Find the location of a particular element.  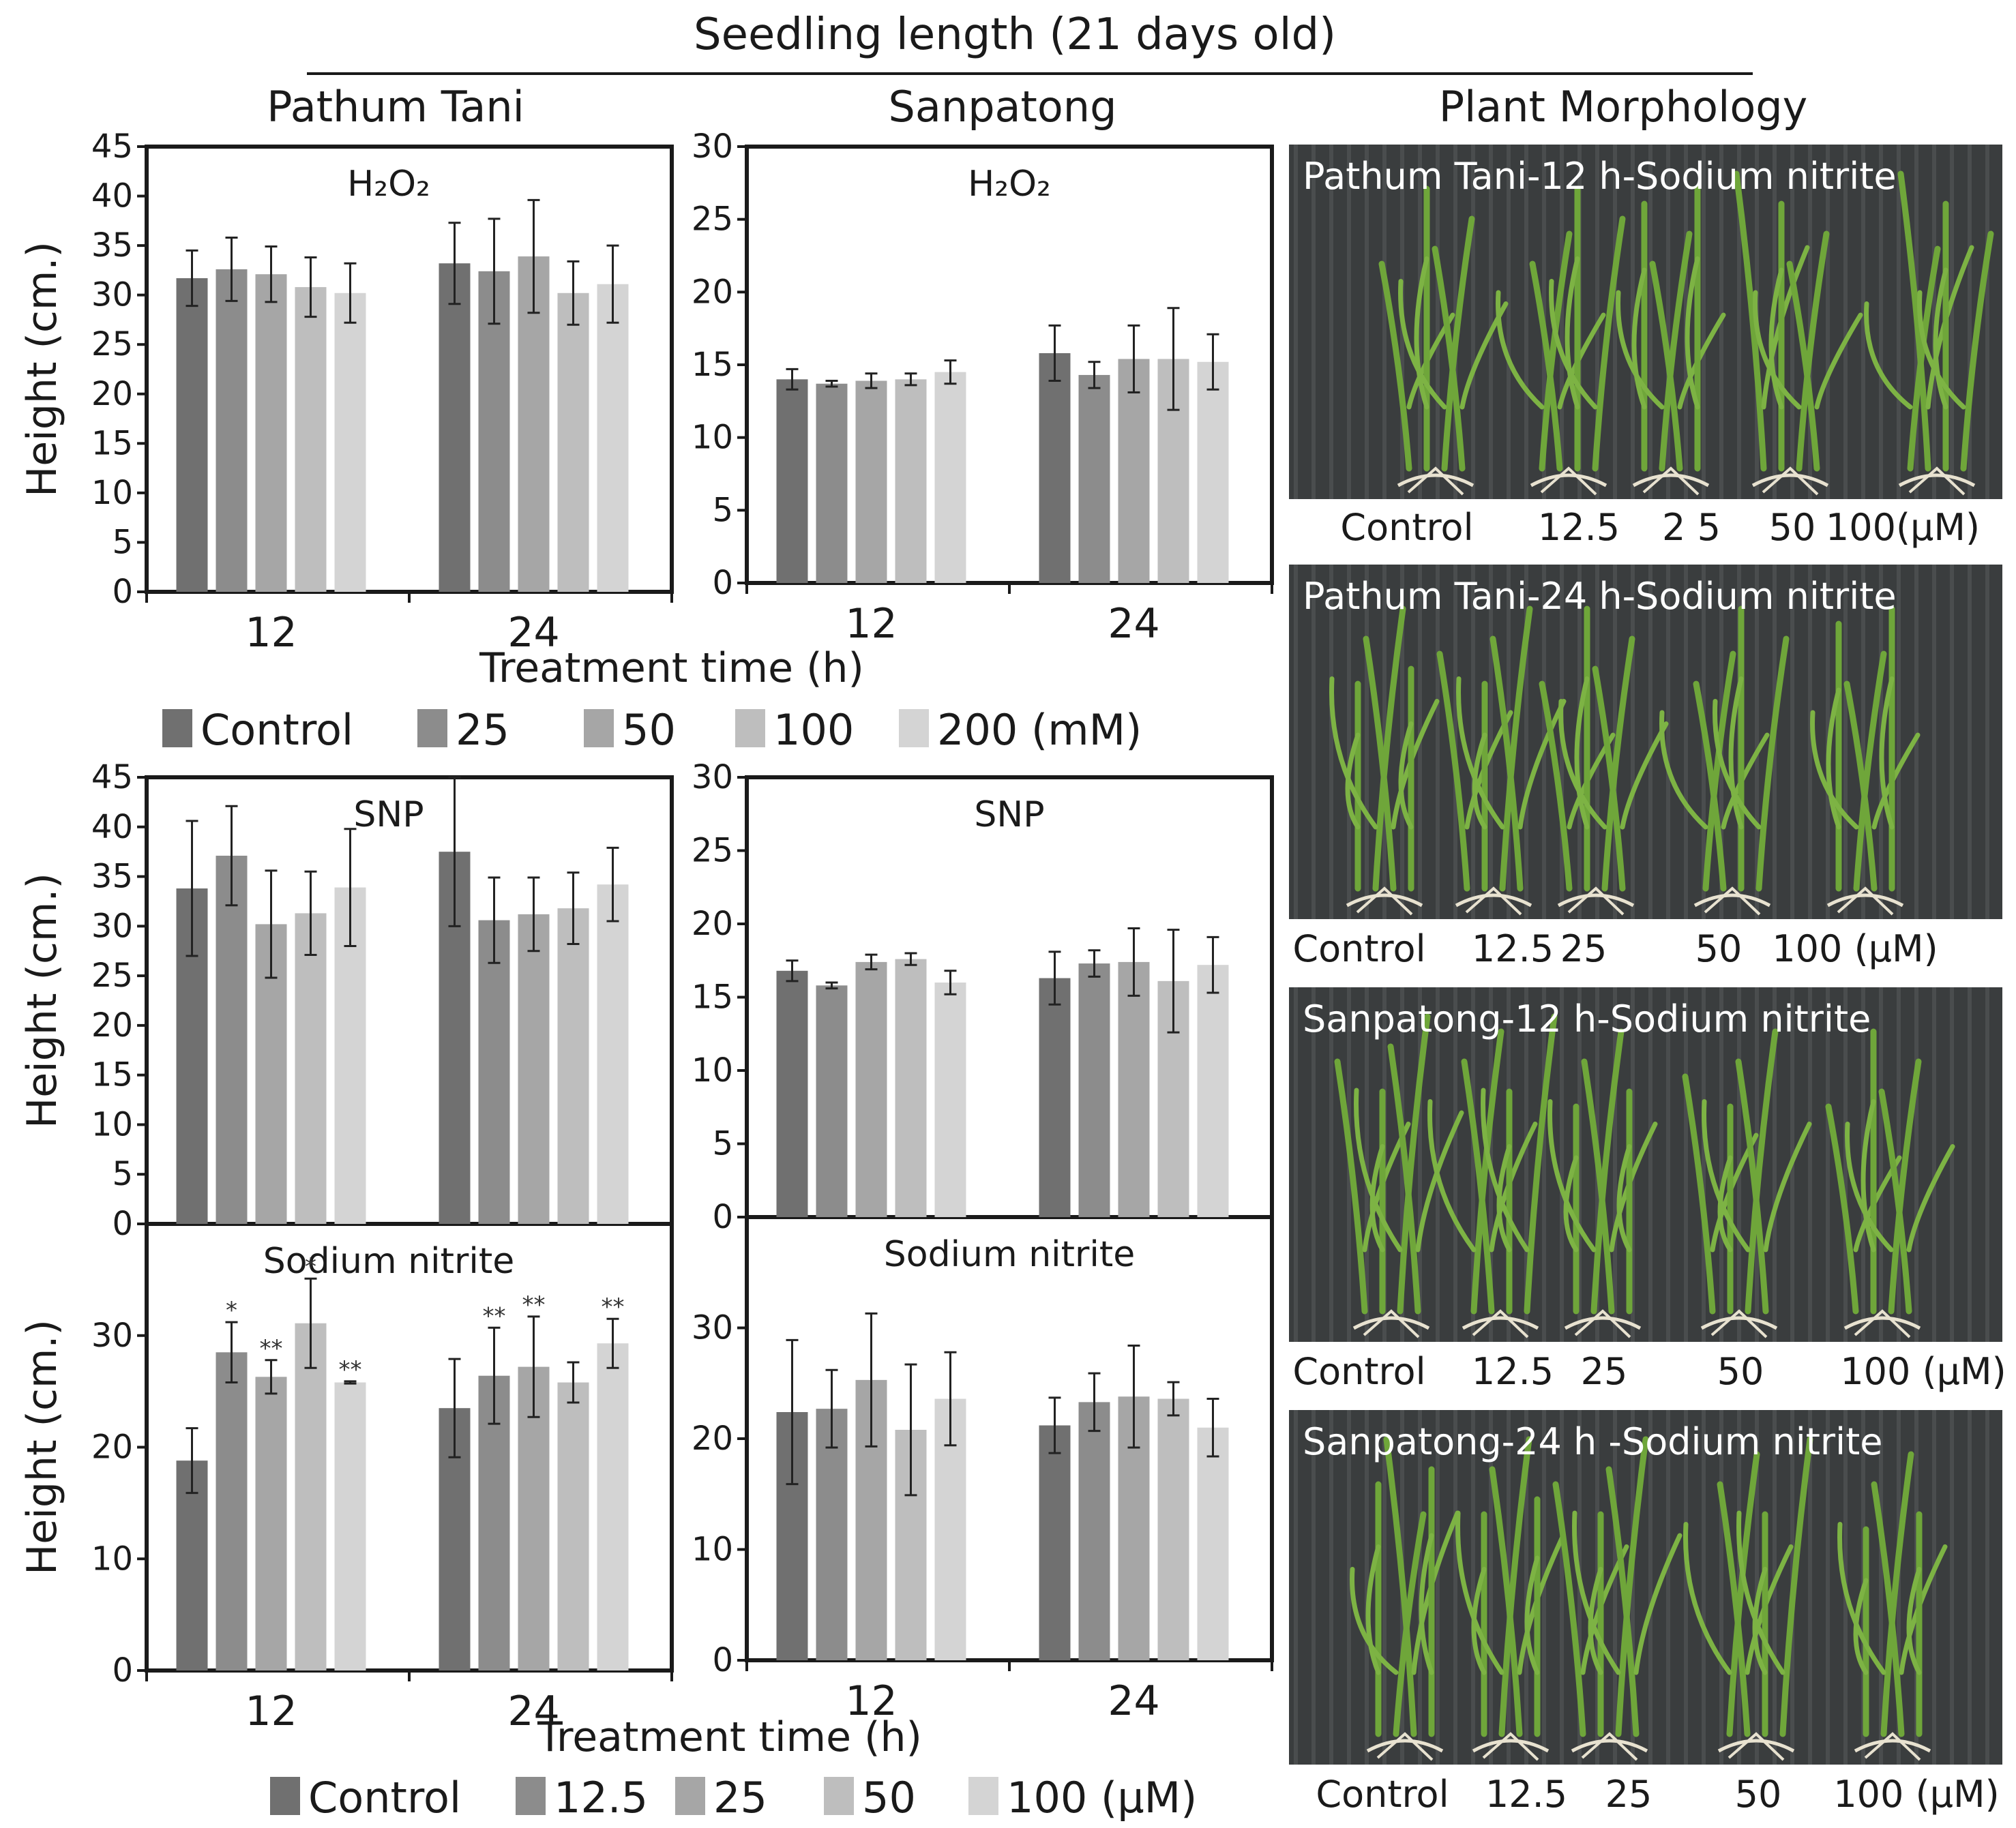

panel-title: H₂O₂ is located at coordinates (1009, 184).